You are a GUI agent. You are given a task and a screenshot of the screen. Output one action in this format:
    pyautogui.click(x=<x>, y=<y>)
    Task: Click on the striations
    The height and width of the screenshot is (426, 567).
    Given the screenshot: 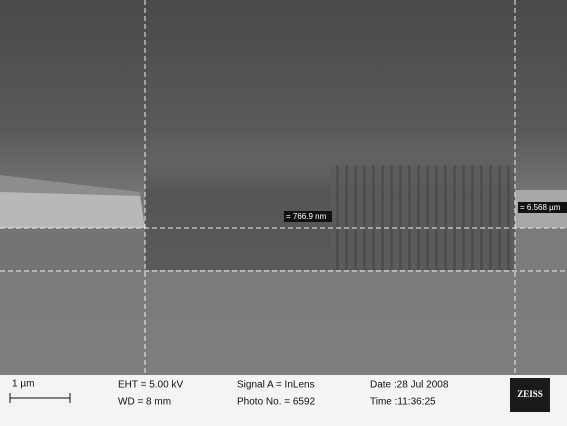 What is the action you would take?
    pyautogui.click(x=422, y=217)
    